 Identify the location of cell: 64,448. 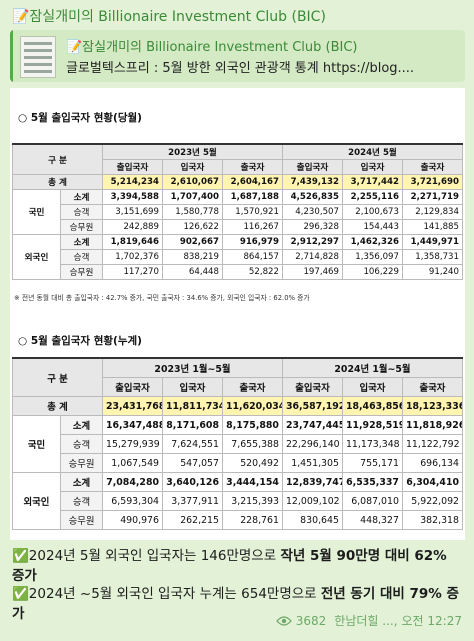
(192, 272).